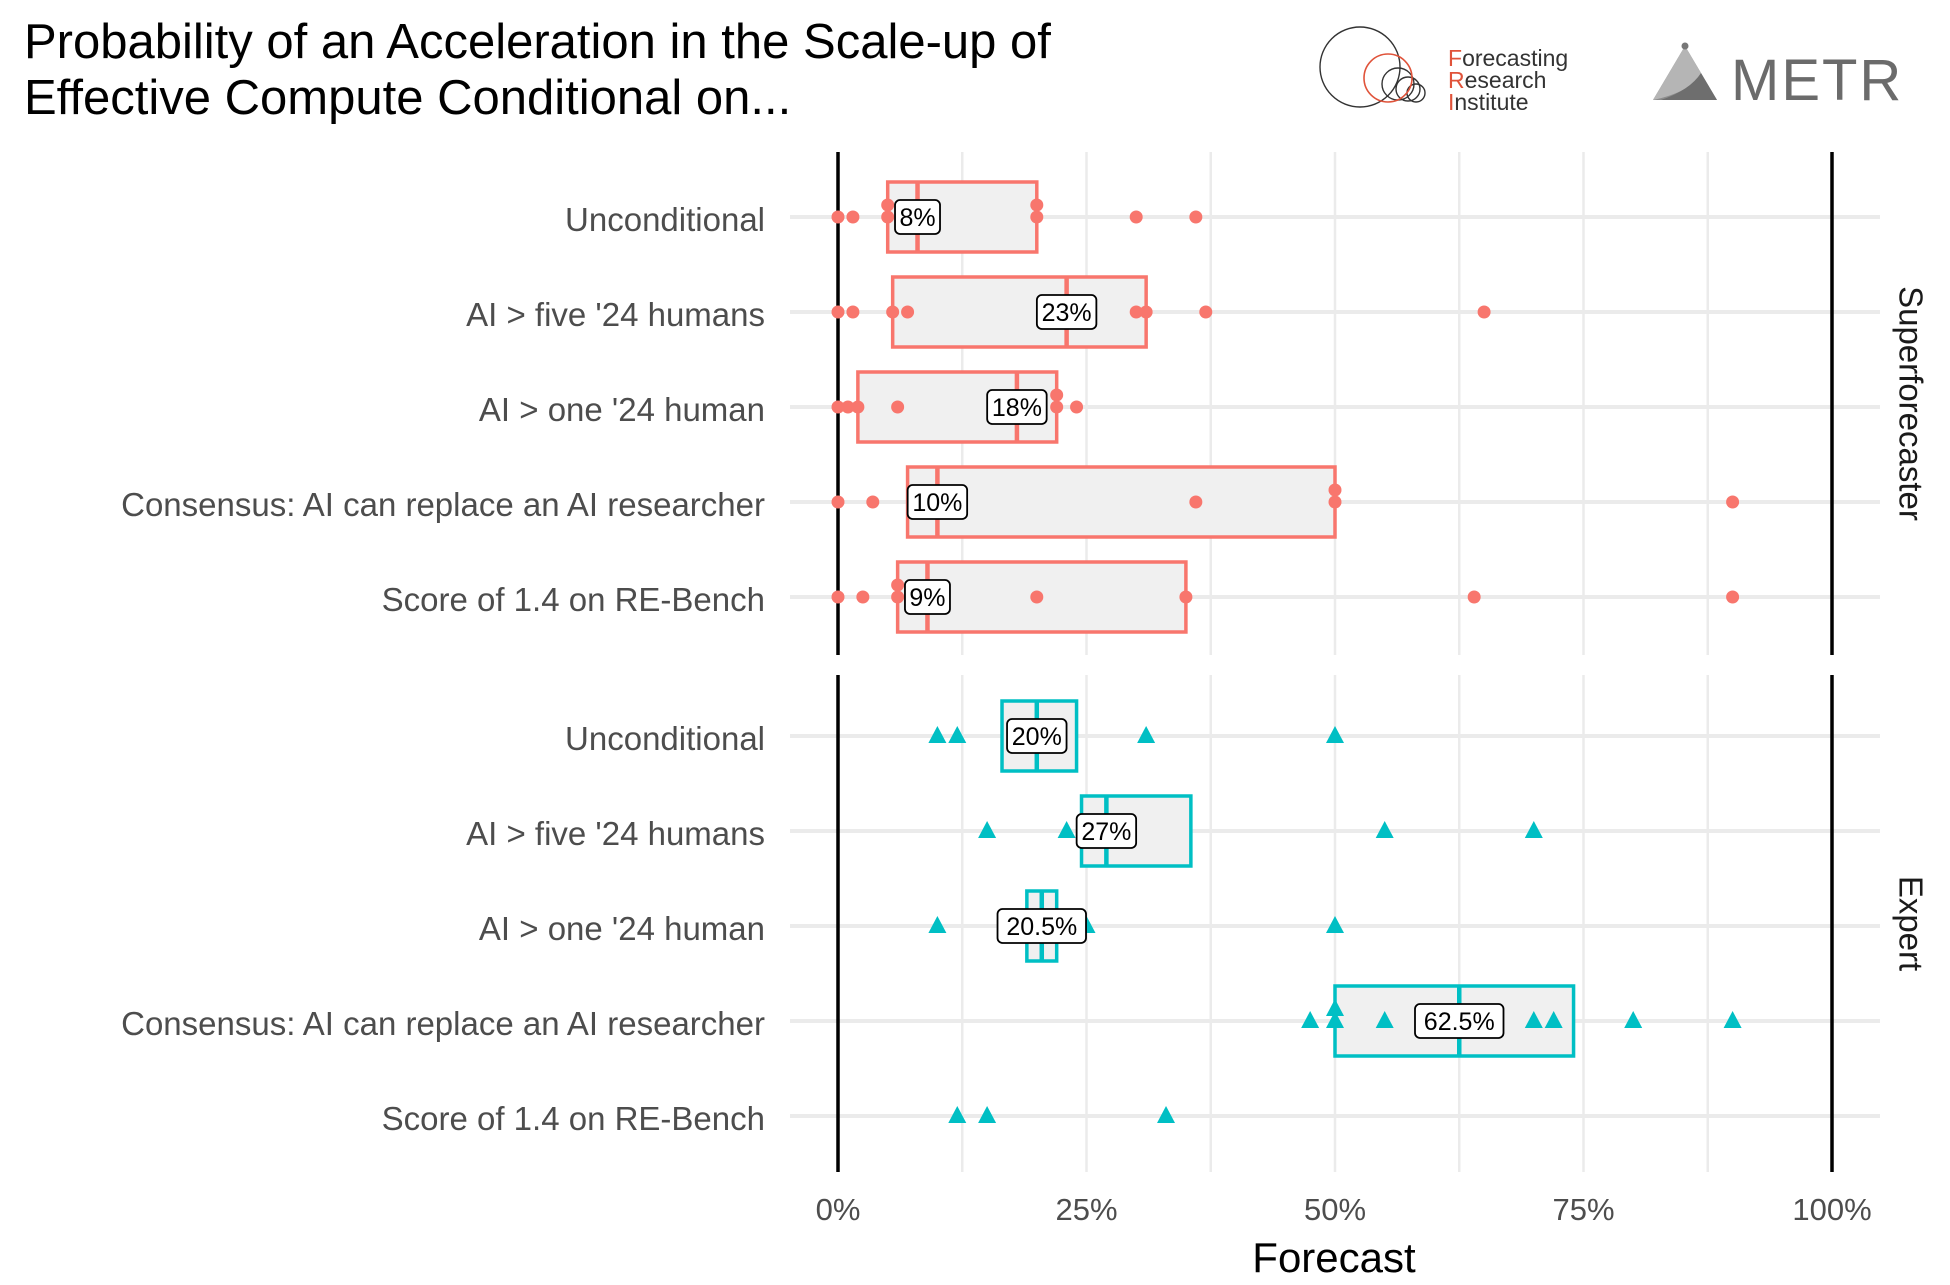  What do you see at coordinates (1506, 80) in the screenshot?
I see `fri-logo-word-2: esearch` at bounding box center [1506, 80].